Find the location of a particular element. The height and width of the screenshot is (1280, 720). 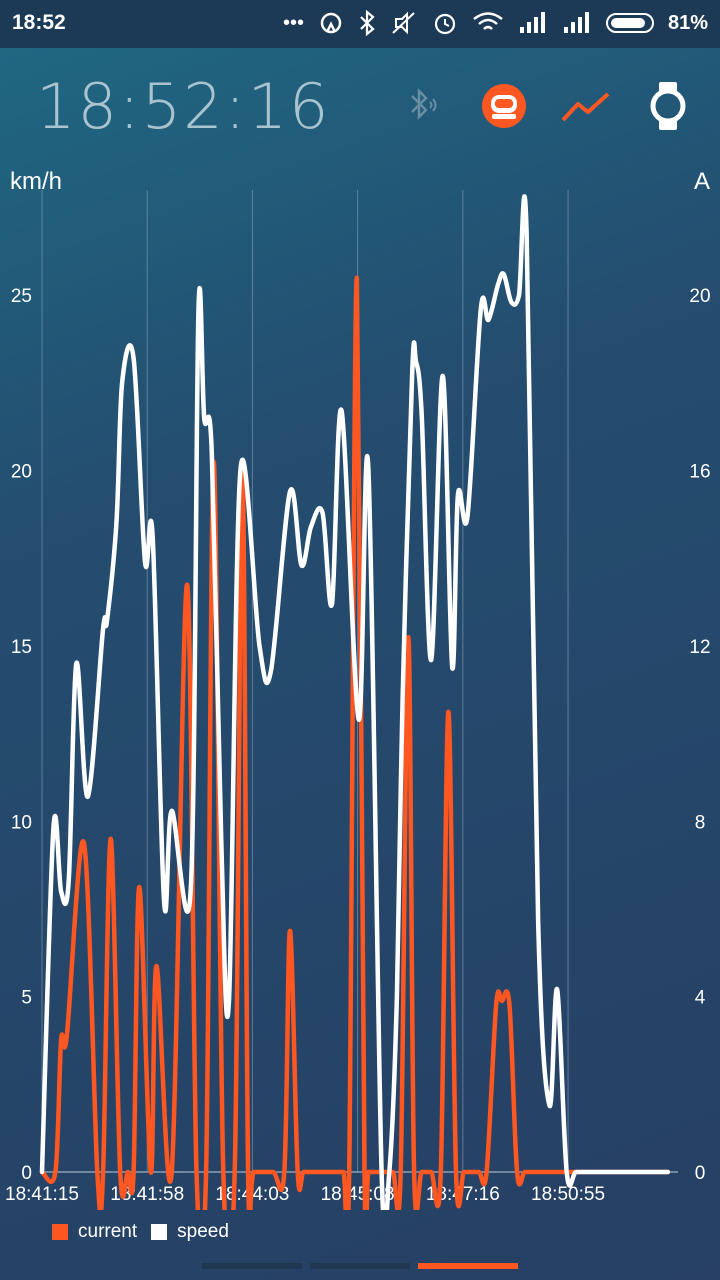

chart-line-icon is located at coordinates (586, 106).